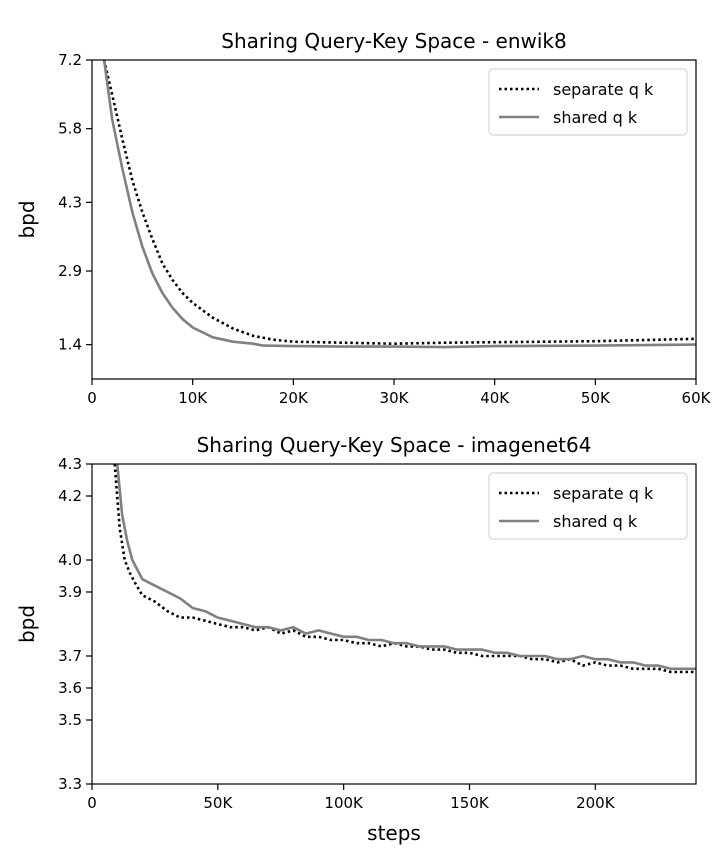 The width and height of the screenshot is (720, 864). Describe the element at coordinates (70, 345) in the screenshot. I see `y-tick-label: 1.4` at that location.